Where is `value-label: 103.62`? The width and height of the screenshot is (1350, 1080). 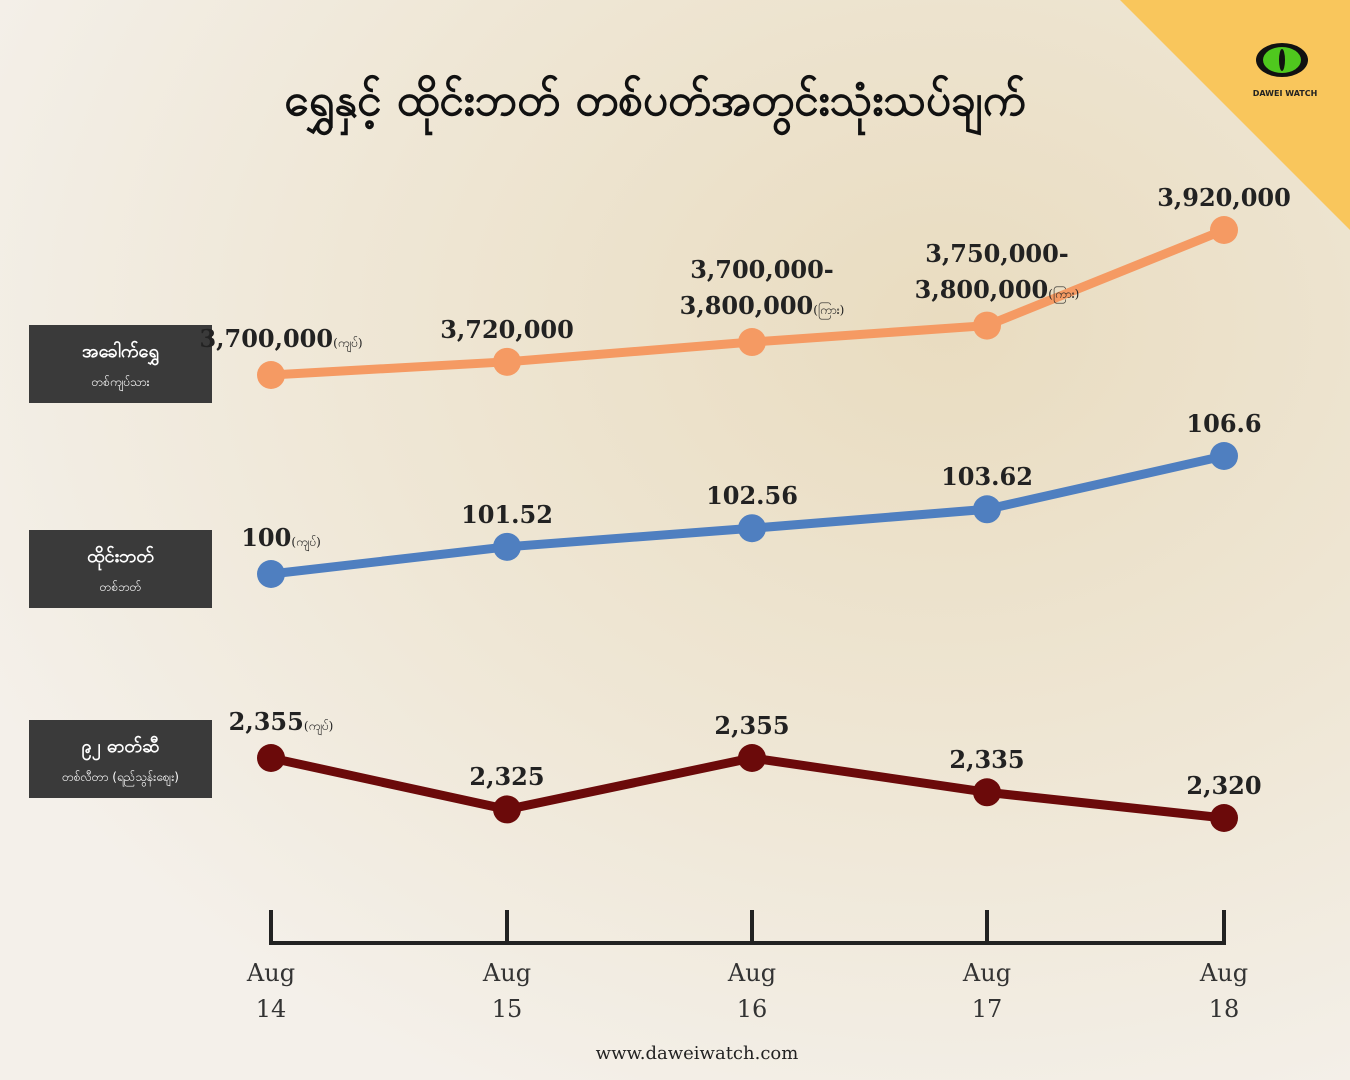 value-label: 103.62 is located at coordinates (987, 477).